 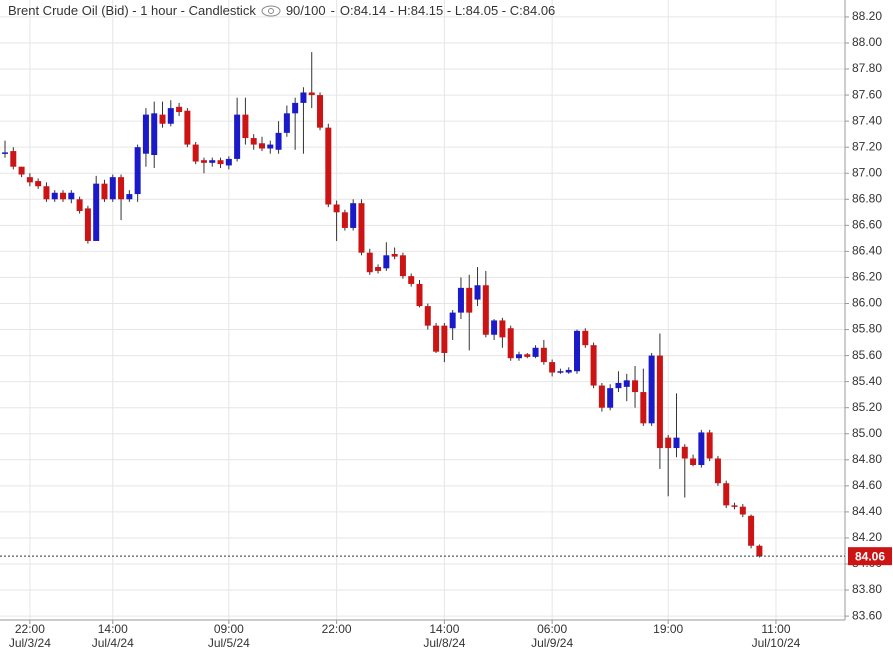 What do you see at coordinates (867, 381) in the screenshot?
I see `y-tick-label: 85.40` at bounding box center [867, 381].